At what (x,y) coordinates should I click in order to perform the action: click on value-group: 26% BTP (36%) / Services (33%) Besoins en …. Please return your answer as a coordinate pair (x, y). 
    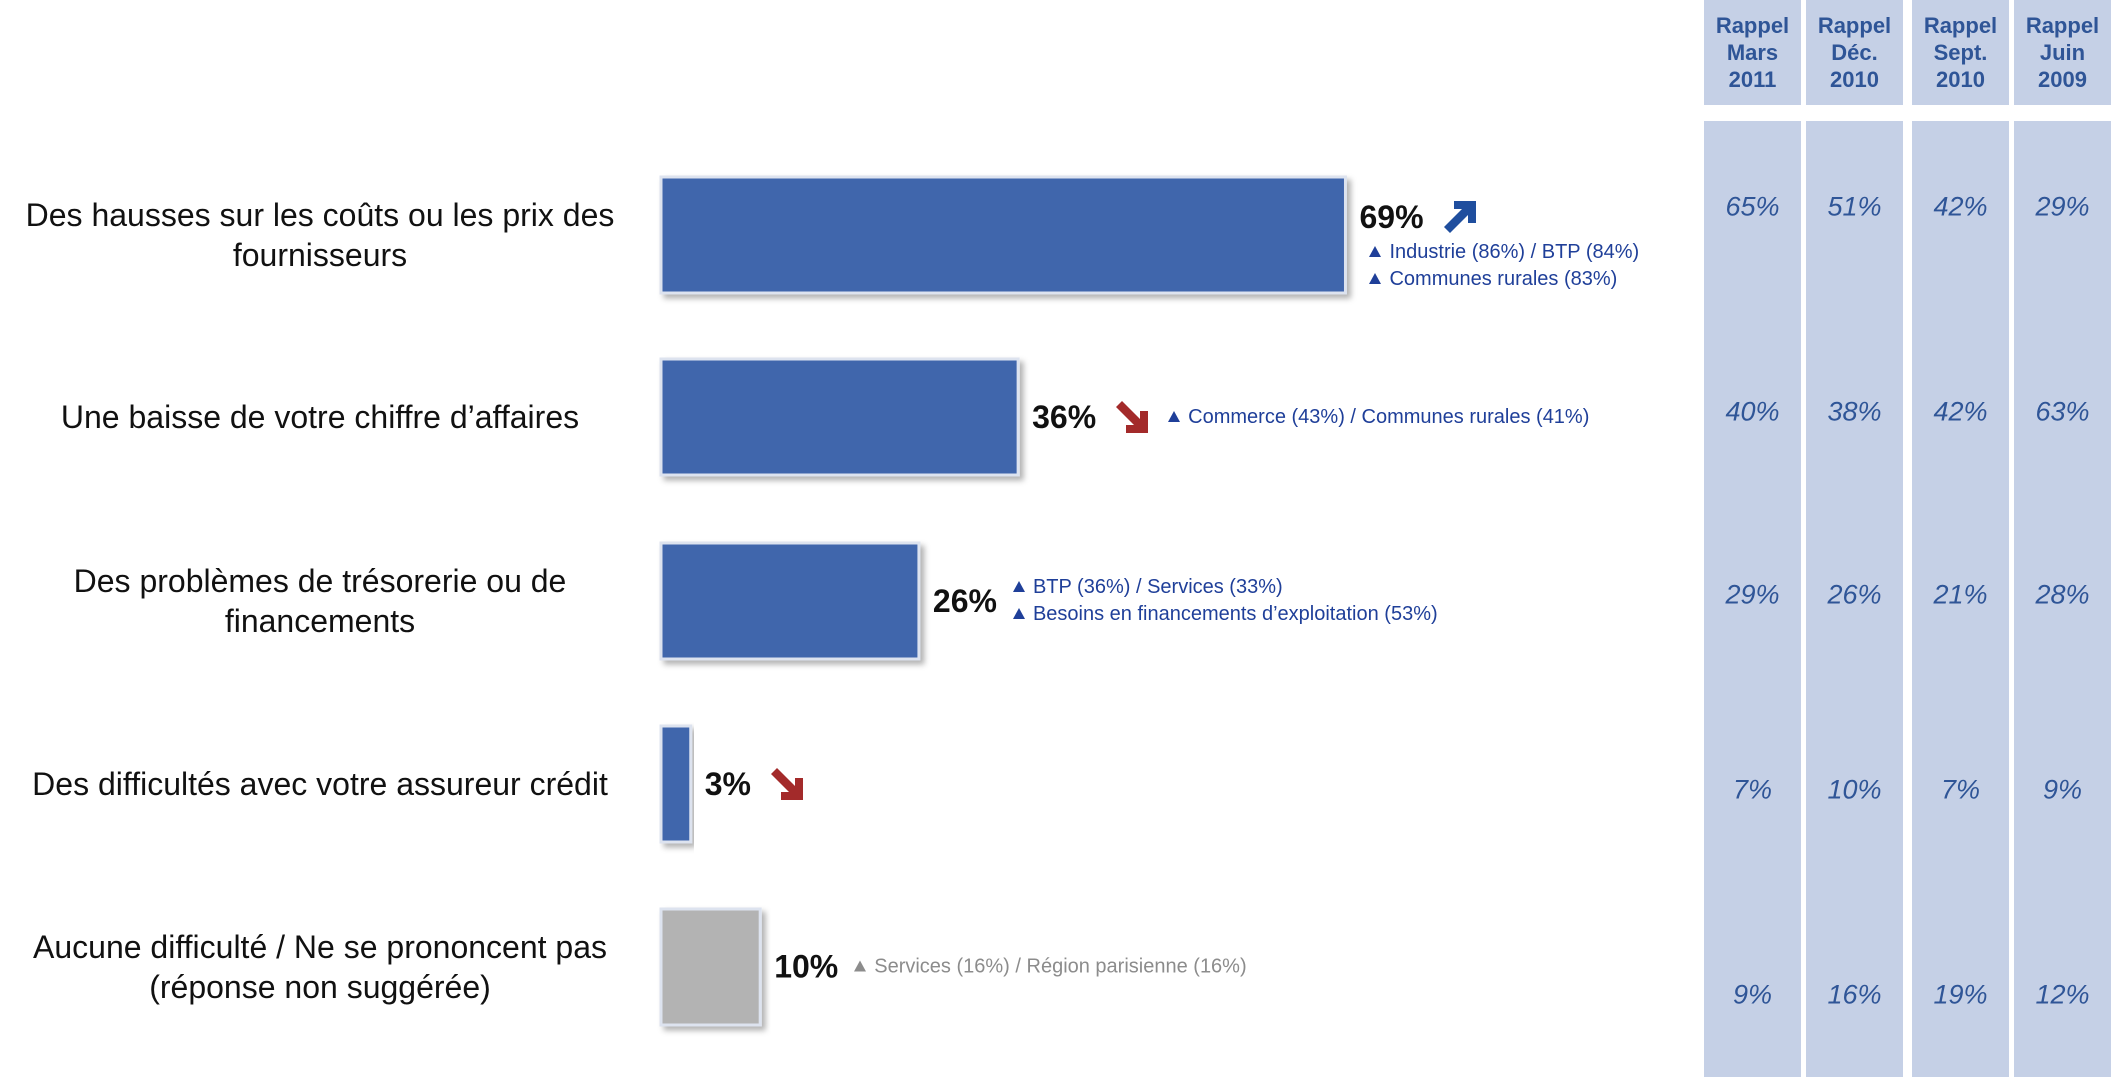
    Looking at the image, I should click on (1185, 601).